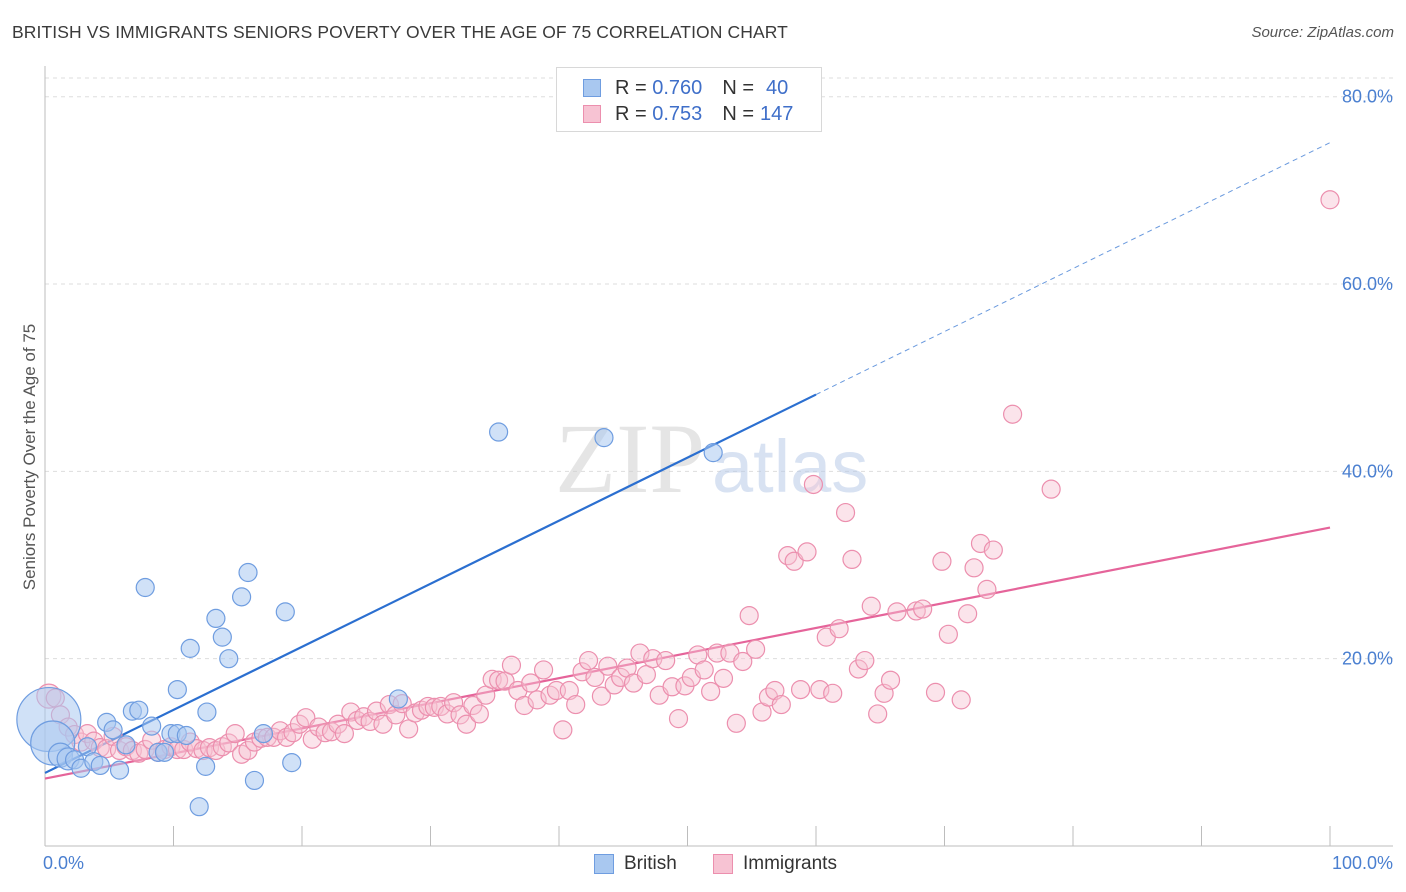  I want to click on x-tick-label: 100.0%, so click(1362, 863).